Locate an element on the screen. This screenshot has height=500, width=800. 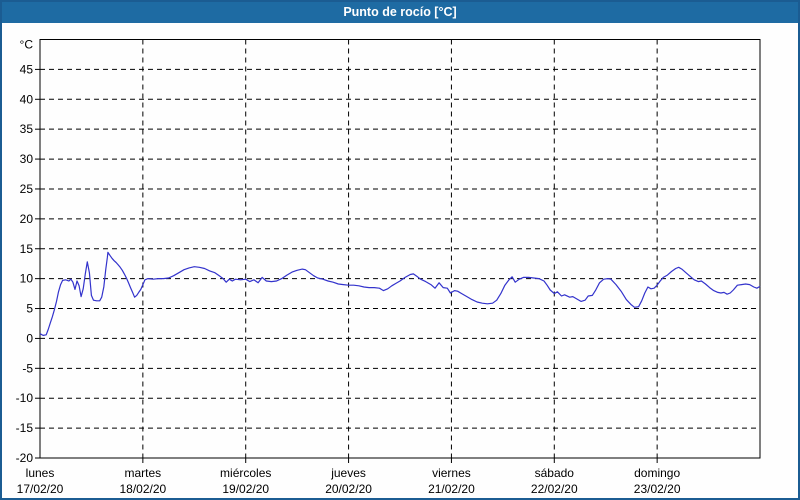
y-tick-label: 0 is located at coordinates (29, 338).